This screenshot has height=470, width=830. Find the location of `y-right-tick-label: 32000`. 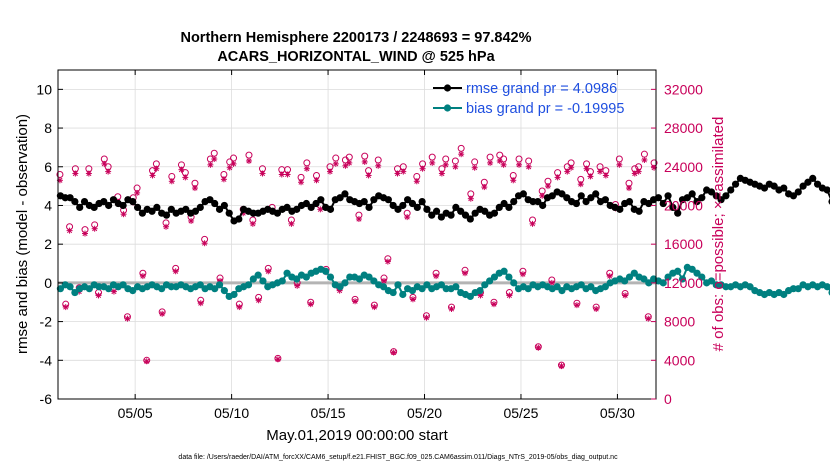

y-right-tick-label: 32000 is located at coordinates (683, 89).